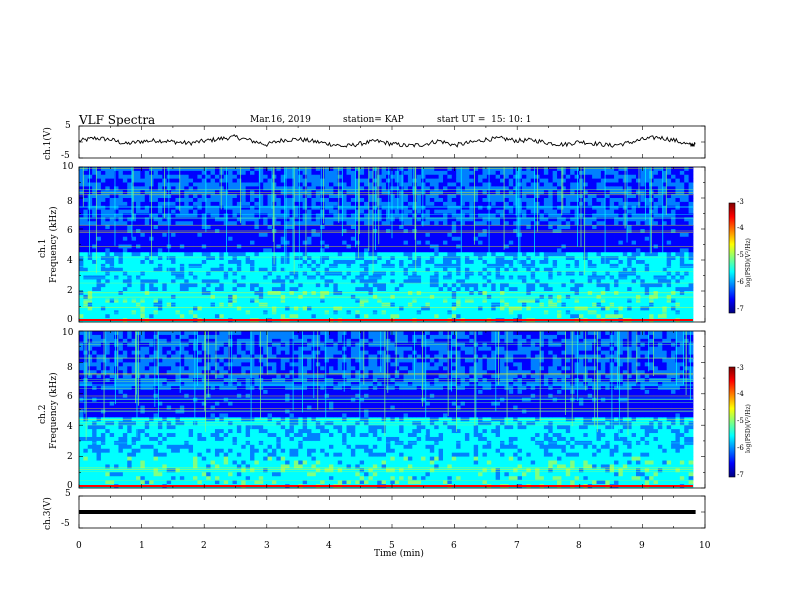 The height and width of the screenshot is (612, 792). I want to click on ch1-ytick: 8, so click(70, 202).